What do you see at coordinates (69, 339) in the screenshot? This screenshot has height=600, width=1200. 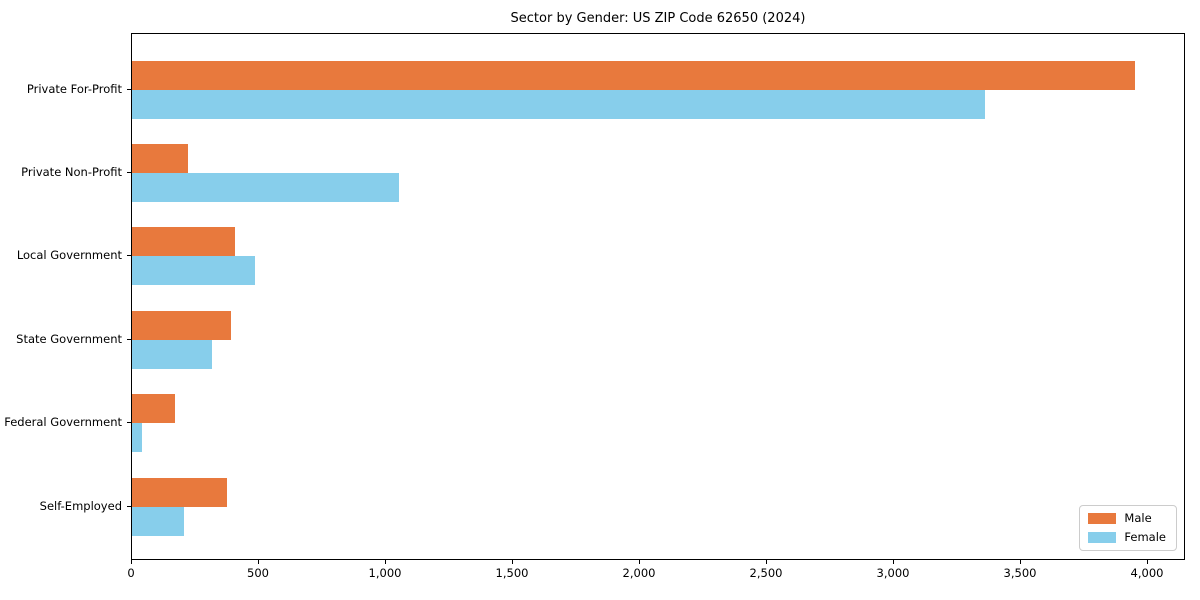 I see `category-label: State Government` at bounding box center [69, 339].